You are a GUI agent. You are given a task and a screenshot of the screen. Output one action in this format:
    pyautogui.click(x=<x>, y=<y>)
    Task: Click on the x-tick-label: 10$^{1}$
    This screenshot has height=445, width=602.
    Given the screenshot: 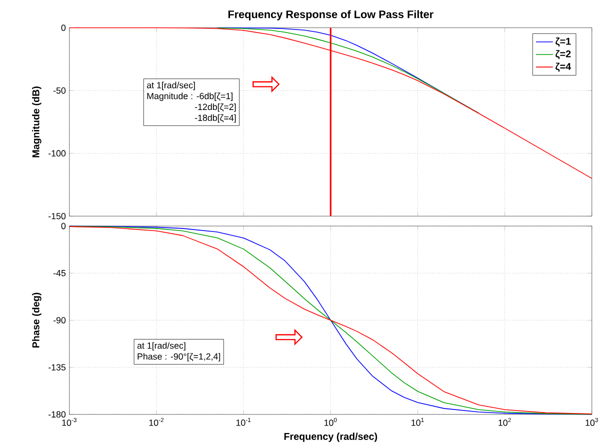 What is the action you would take?
    pyautogui.click(x=418, y=422)
    